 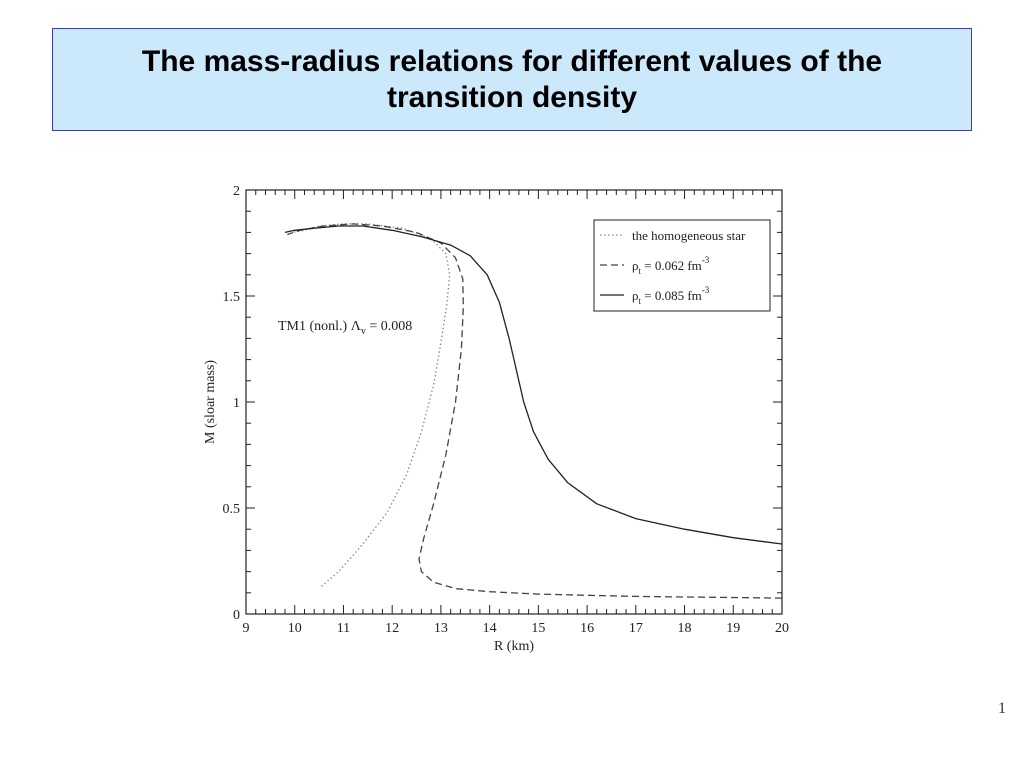 I want to click on y-tick-label: 1, so click(x=236, y=403).